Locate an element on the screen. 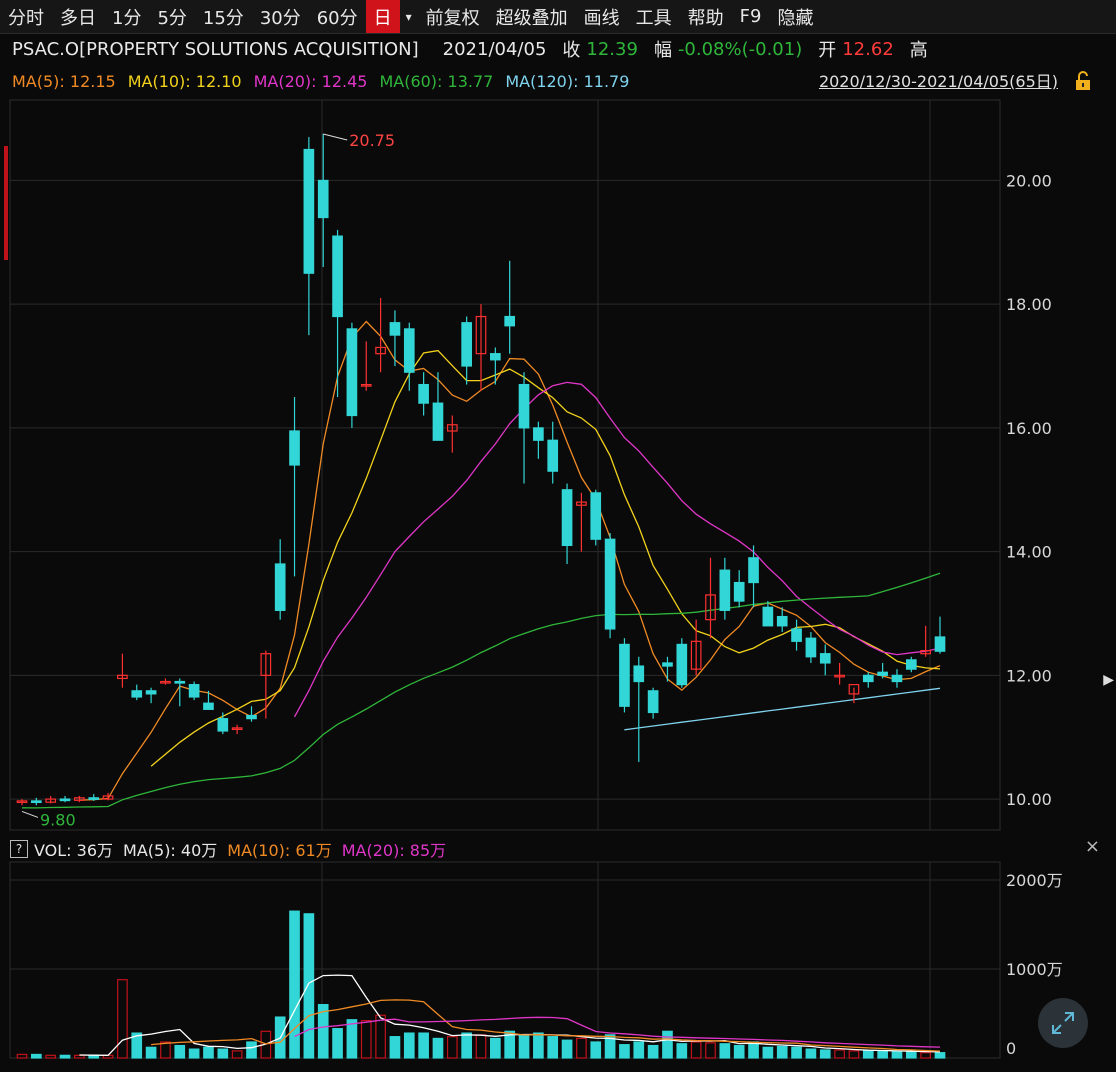 This screenshot has width=1116, height=1072. close-icon: × is located at coordinates (1092, 846).